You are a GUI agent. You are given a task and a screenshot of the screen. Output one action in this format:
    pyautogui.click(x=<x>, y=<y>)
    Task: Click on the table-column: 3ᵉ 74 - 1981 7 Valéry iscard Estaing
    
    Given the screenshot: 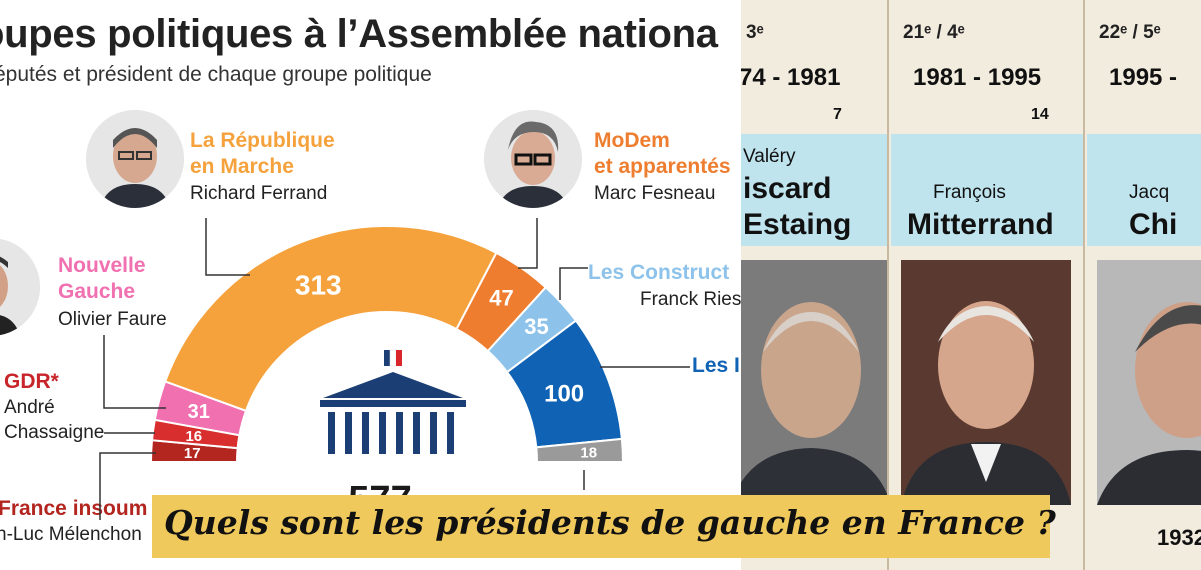 What is the action you would take?
    pyautogui.click(x=815, y=285)
    